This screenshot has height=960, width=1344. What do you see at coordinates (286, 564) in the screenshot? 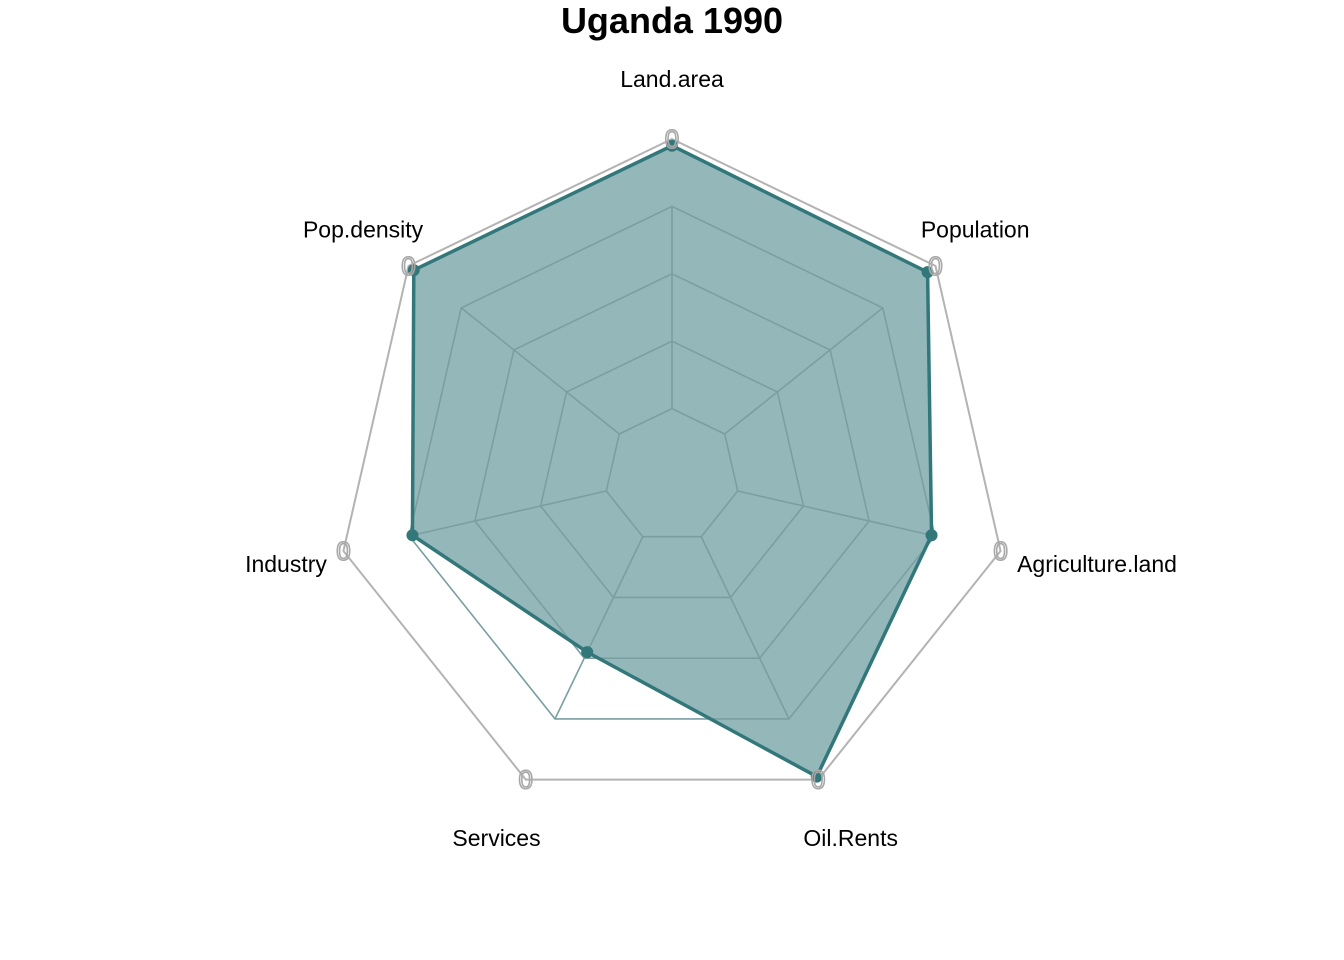
I see `axis-label-industry: Industry` at bounding box center [286, 564].